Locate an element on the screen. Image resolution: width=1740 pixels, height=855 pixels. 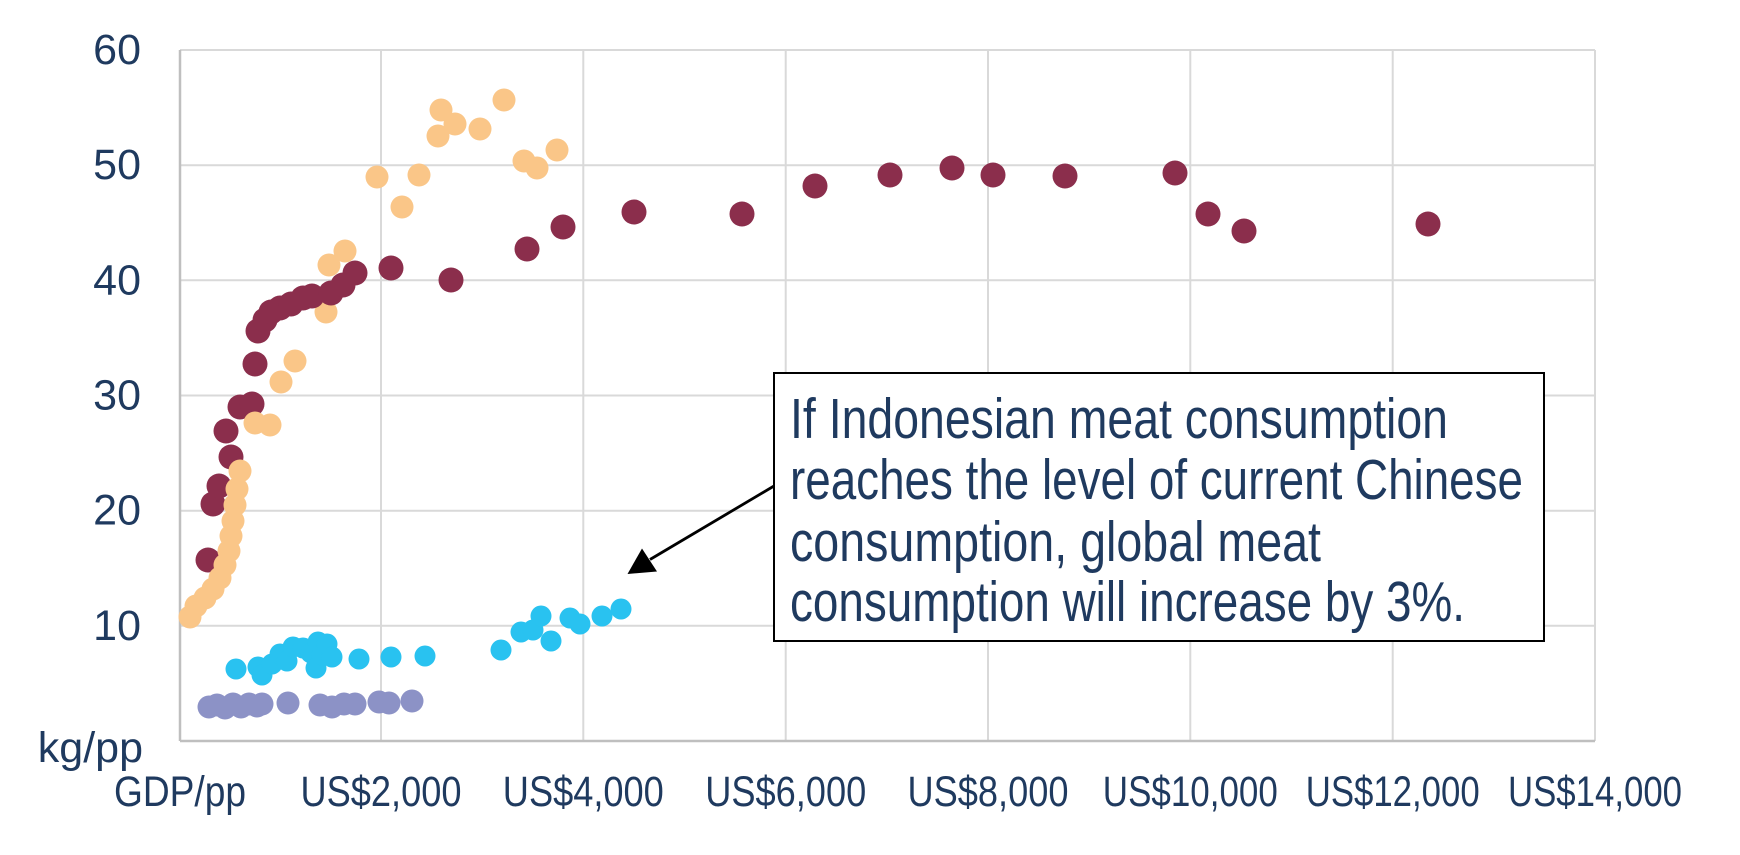
svg-text: US$2,000 is located at coordinates (381, 792).